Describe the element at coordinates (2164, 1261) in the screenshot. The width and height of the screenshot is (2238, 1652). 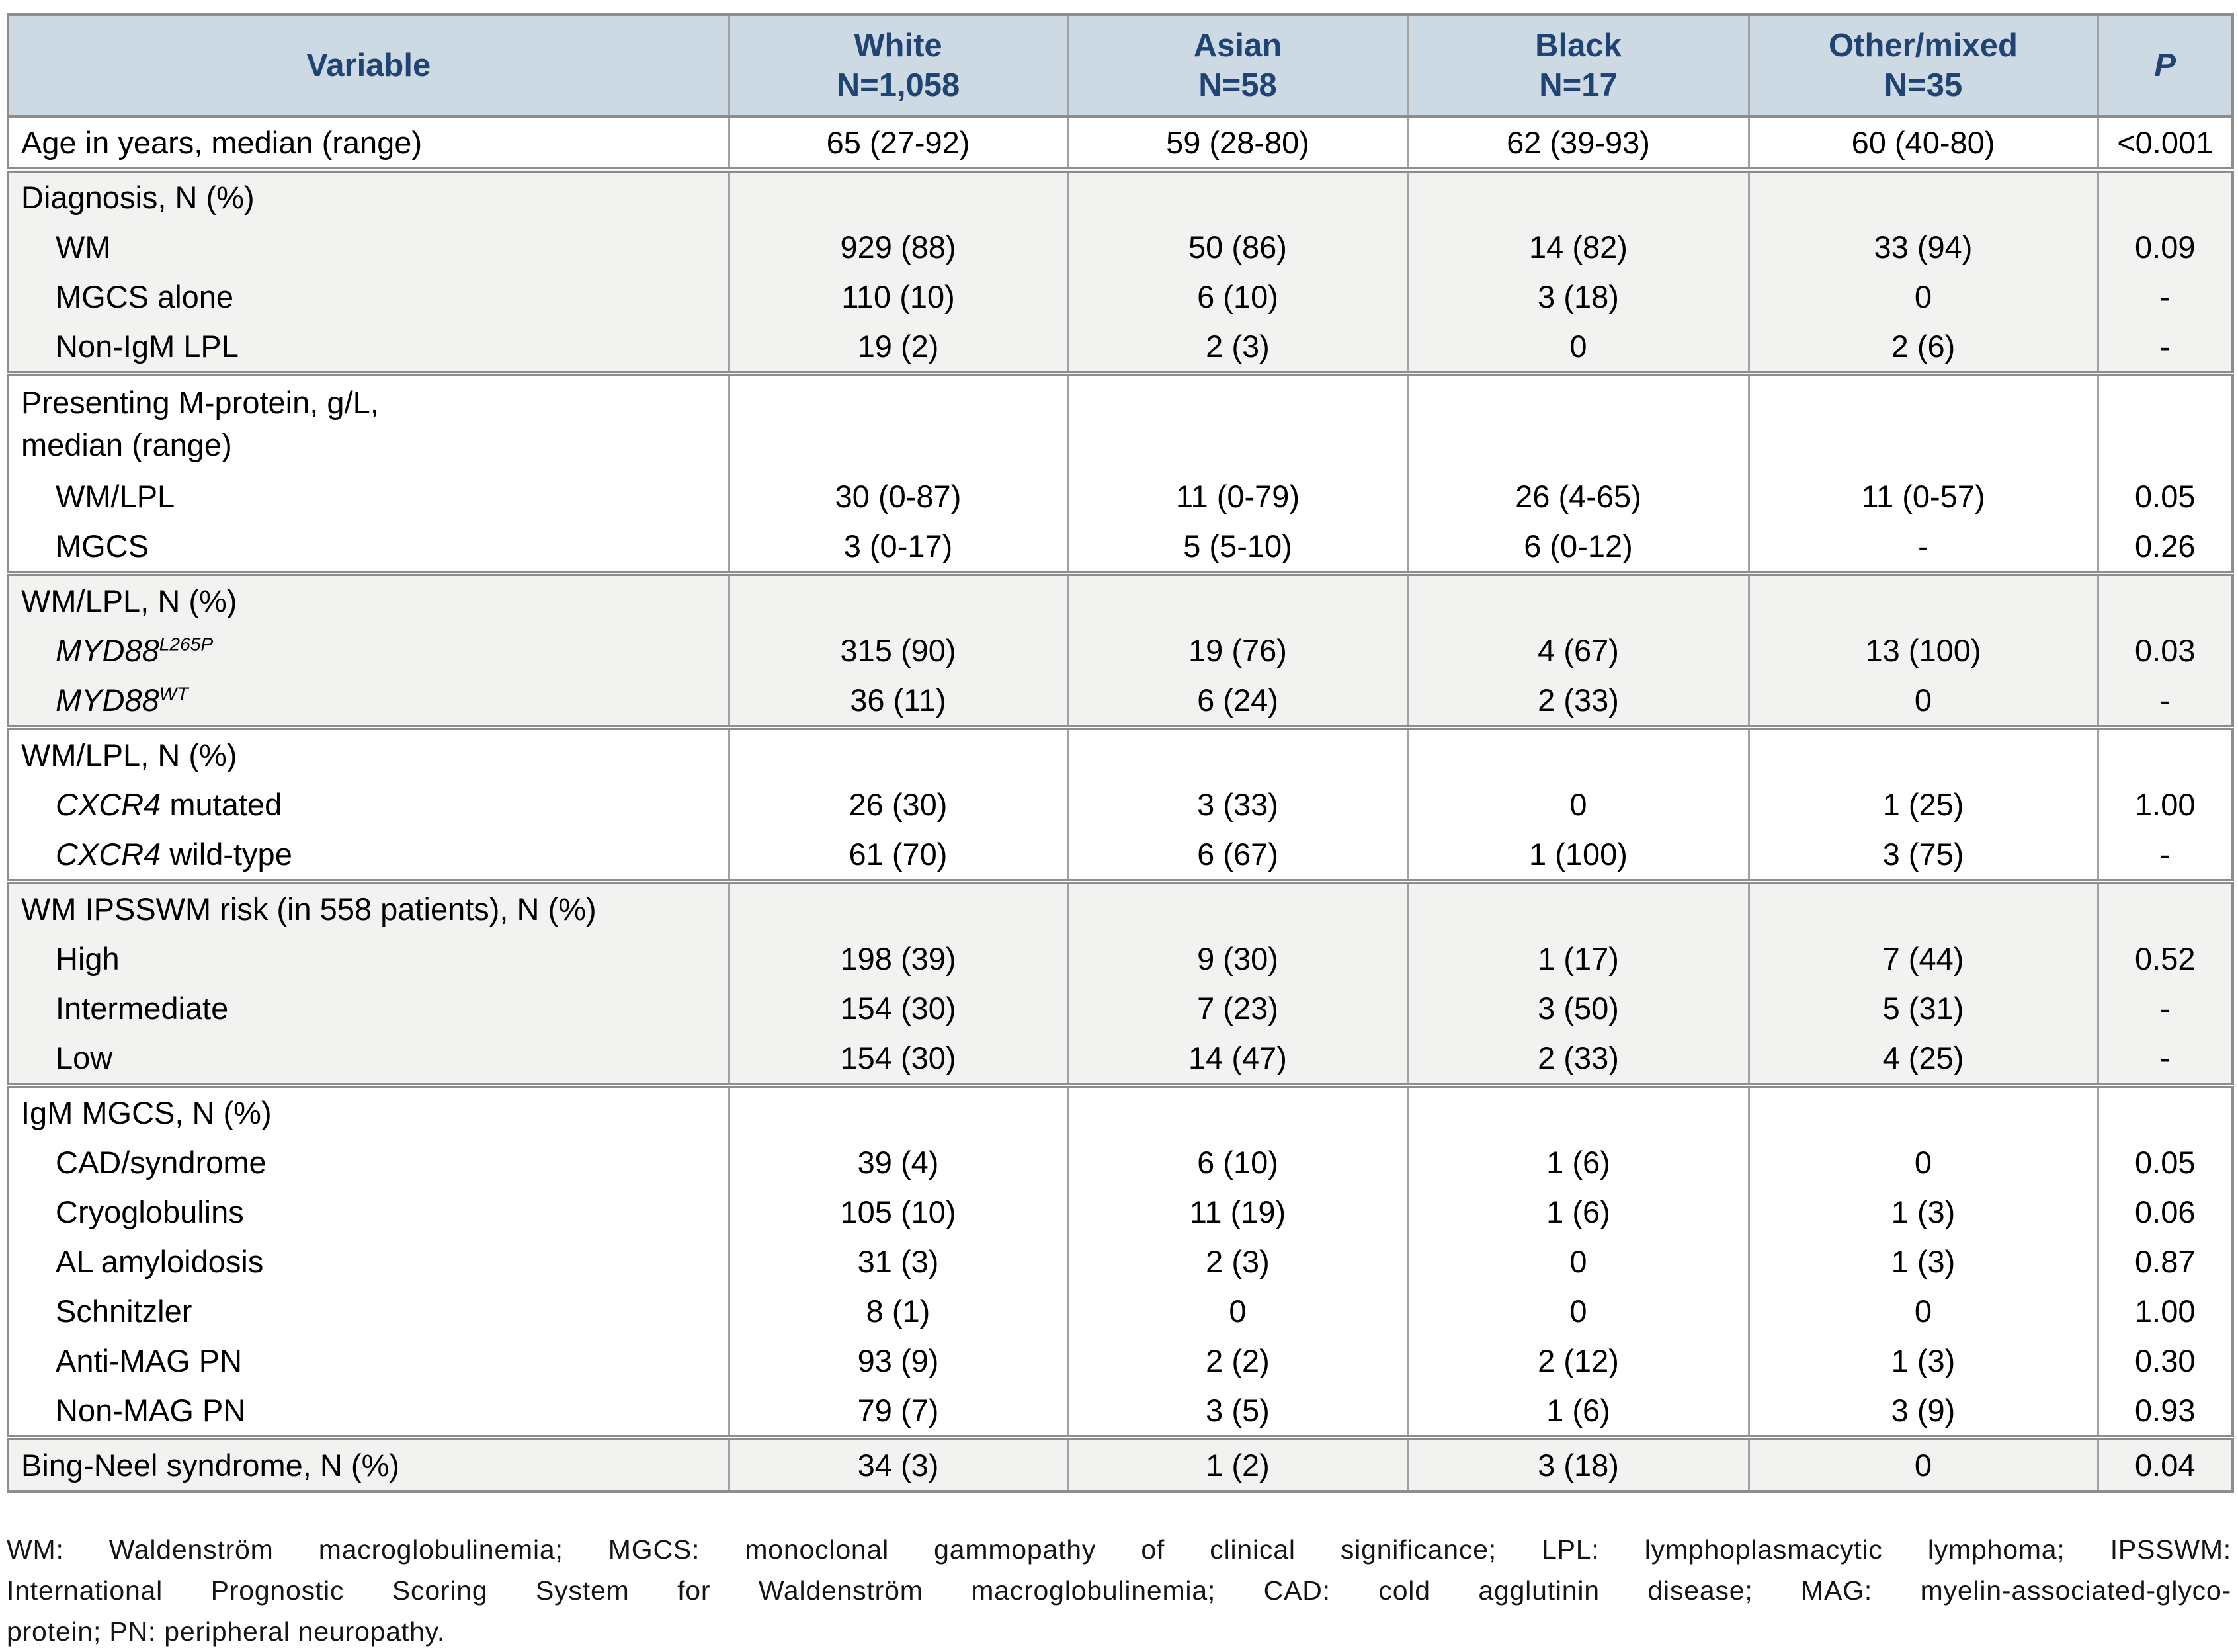
I see `cell-p-value: 0.87` at that location.